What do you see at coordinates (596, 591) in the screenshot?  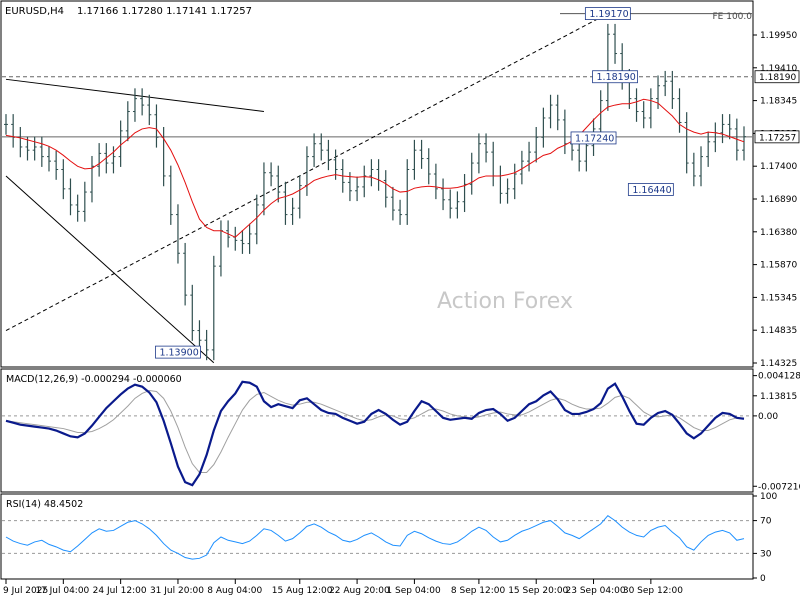 I see `time-tick-label: 23 Sep 04:00` at bounding box center [596, 591].